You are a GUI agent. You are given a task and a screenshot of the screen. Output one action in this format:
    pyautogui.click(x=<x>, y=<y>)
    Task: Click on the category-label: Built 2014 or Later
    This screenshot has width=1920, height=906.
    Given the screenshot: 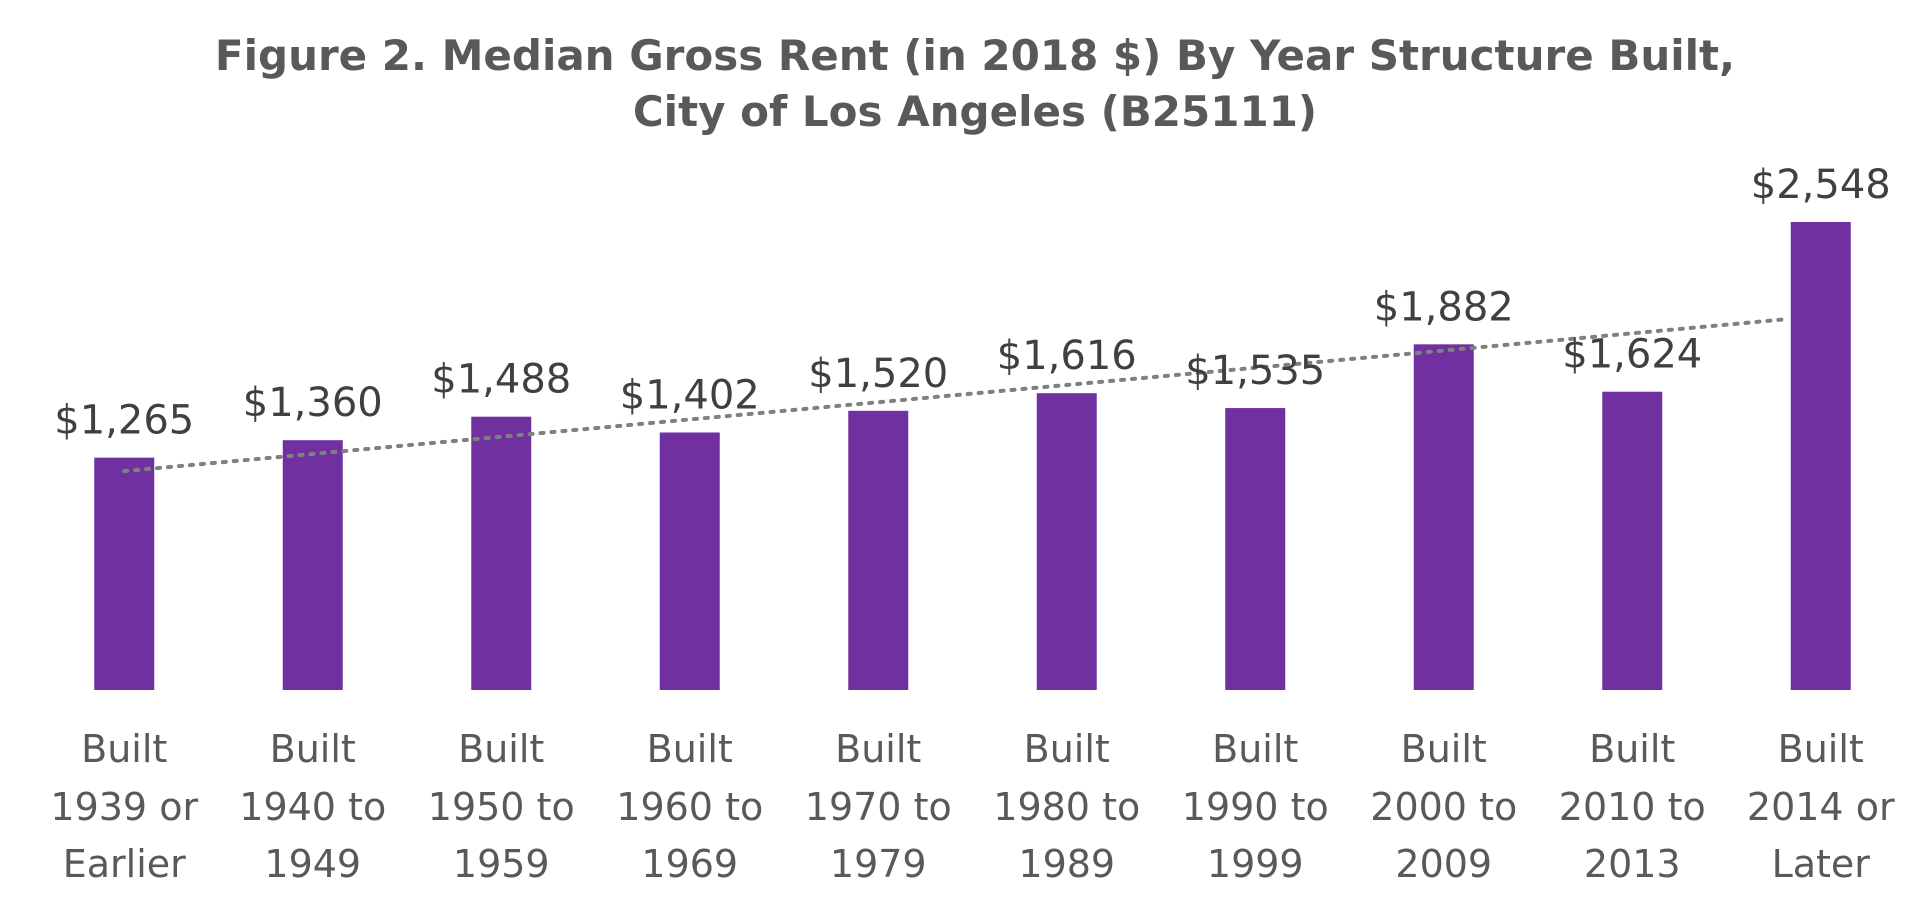 What is the action you would take?
    pyautogui.click(x=1821, y=806)
    